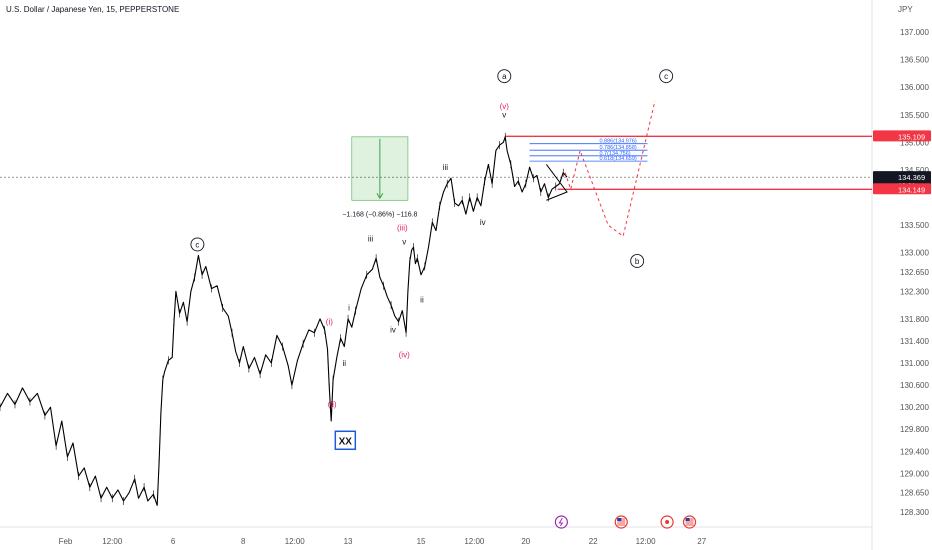  What do you see at coordinates (914, 32) in the screenshot?
I see `y-tick-label: 137.000` at bounding box center [914, 32].